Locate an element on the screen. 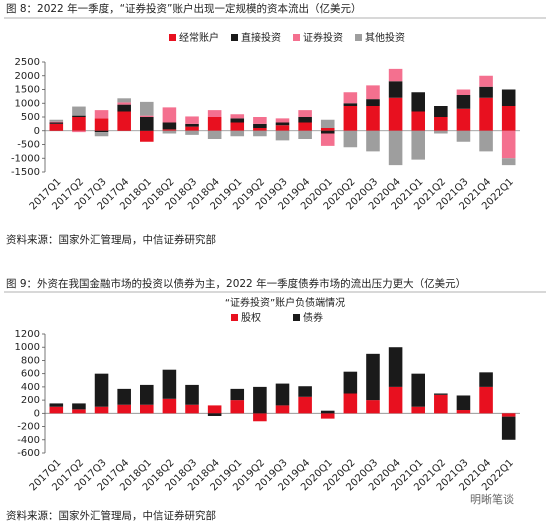 This screenshot has height=532, width=550. y-tick-label: -400 is located at coordinates (28, 440).